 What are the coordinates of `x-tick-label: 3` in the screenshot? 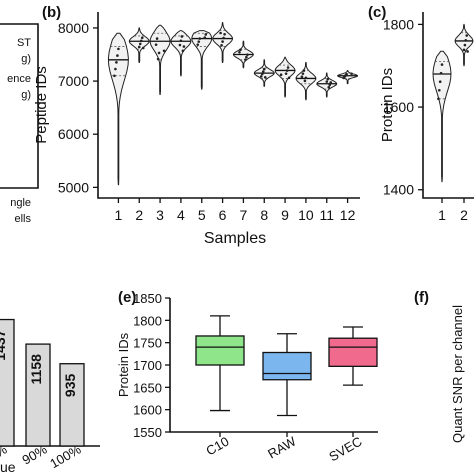 It's located at (160, 215).